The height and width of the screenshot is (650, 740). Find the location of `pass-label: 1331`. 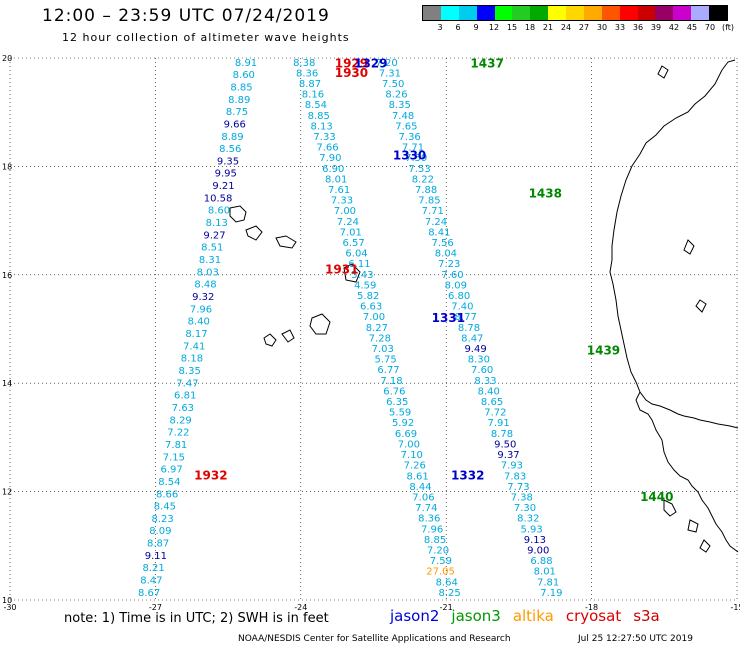

pass-label: 1331 is located at coordinates (448, 318).